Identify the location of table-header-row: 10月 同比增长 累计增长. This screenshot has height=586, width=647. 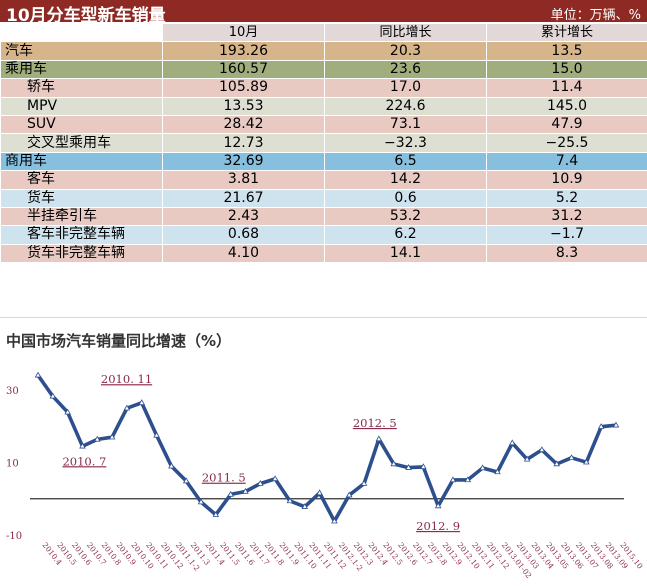
(323, 32).